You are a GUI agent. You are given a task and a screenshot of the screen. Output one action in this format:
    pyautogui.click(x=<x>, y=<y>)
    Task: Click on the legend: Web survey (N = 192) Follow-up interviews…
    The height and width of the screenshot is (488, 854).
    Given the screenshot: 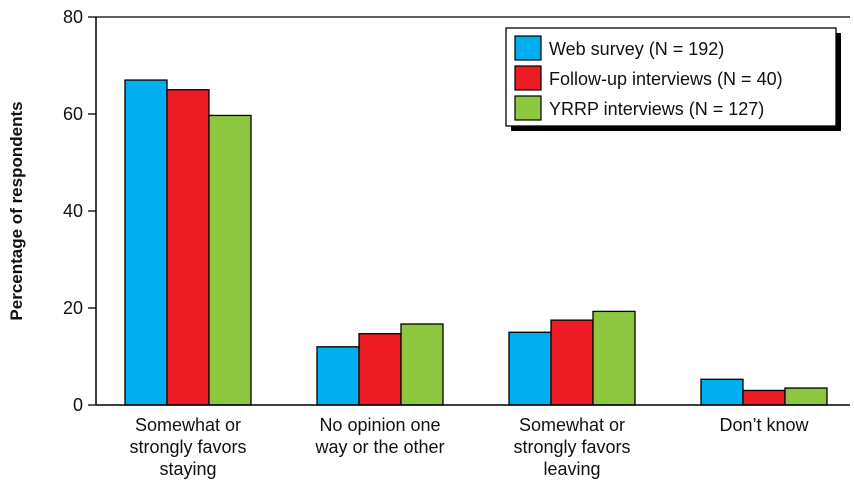 What is the action you would take?
    pyautogui.click(x=673, y=79)
    